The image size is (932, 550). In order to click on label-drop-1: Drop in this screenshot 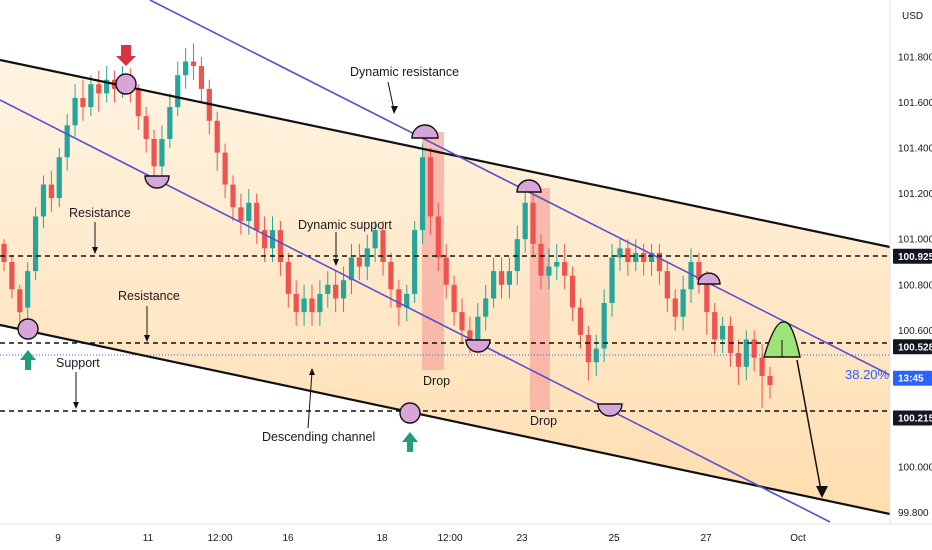, I will do `click(436, 381)`.